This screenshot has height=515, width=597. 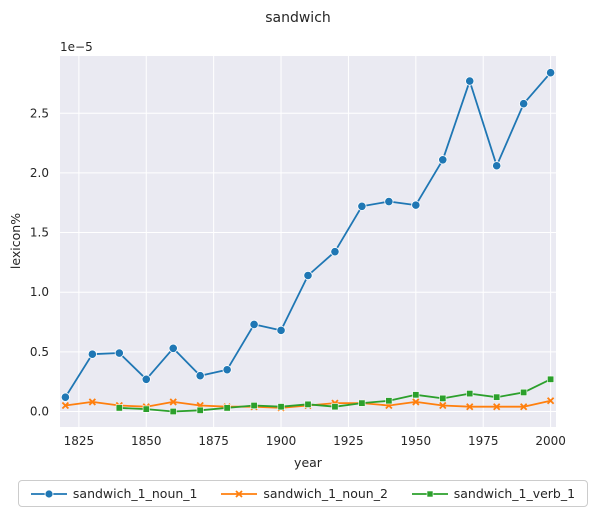 What do you see at coordinates (39, 113) in the screenshot?
I see `y-tick-label: 2.5` at bounding box center [39, 113].